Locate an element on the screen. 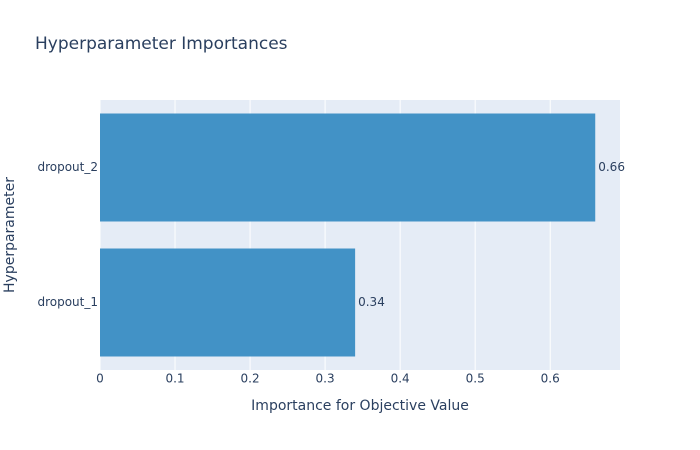  value-label: 0.34 is located at coordinates (371, 302).